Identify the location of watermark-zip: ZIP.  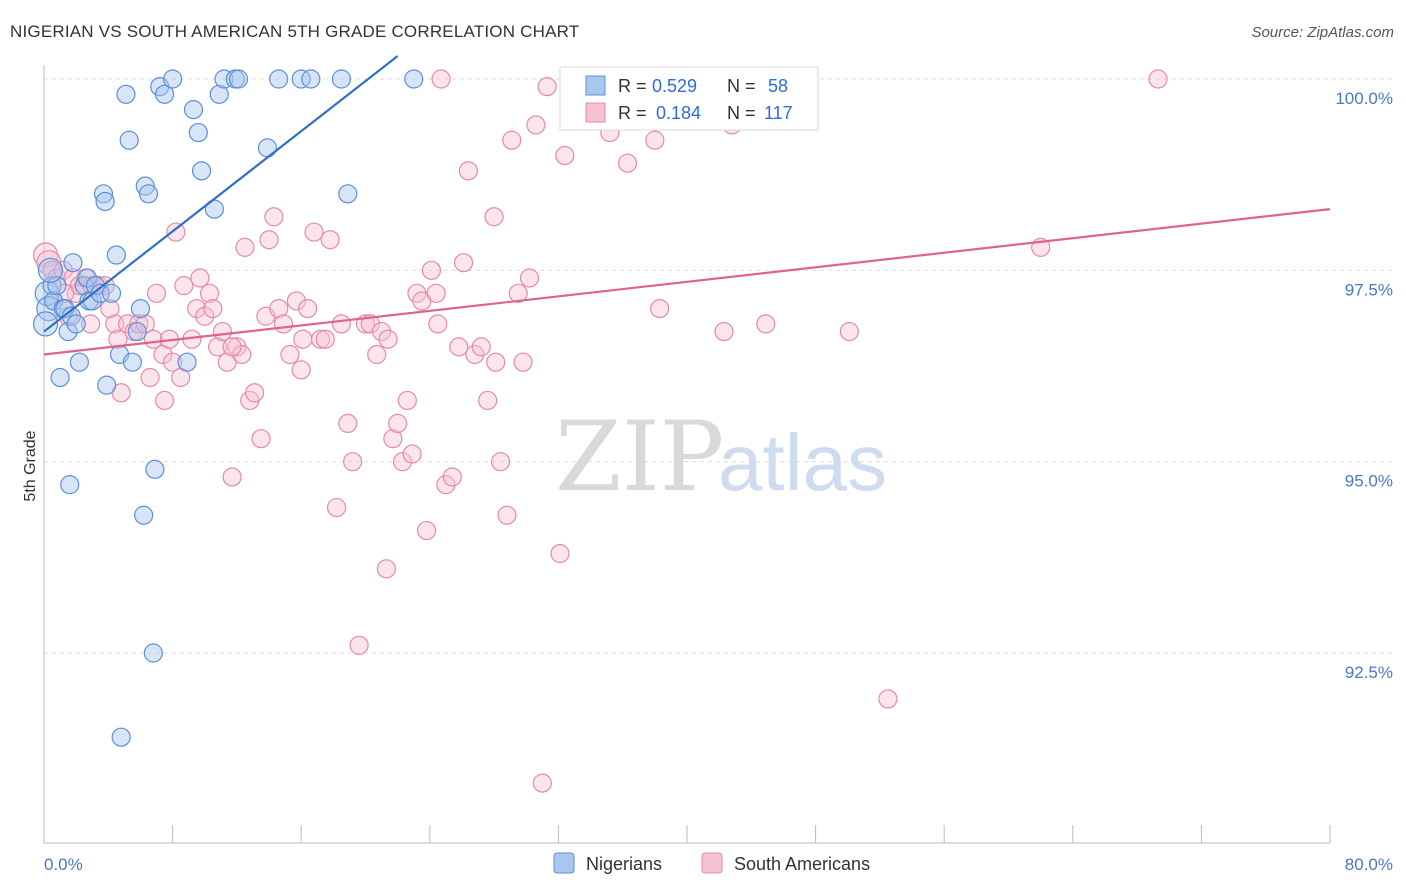
(639, 457).